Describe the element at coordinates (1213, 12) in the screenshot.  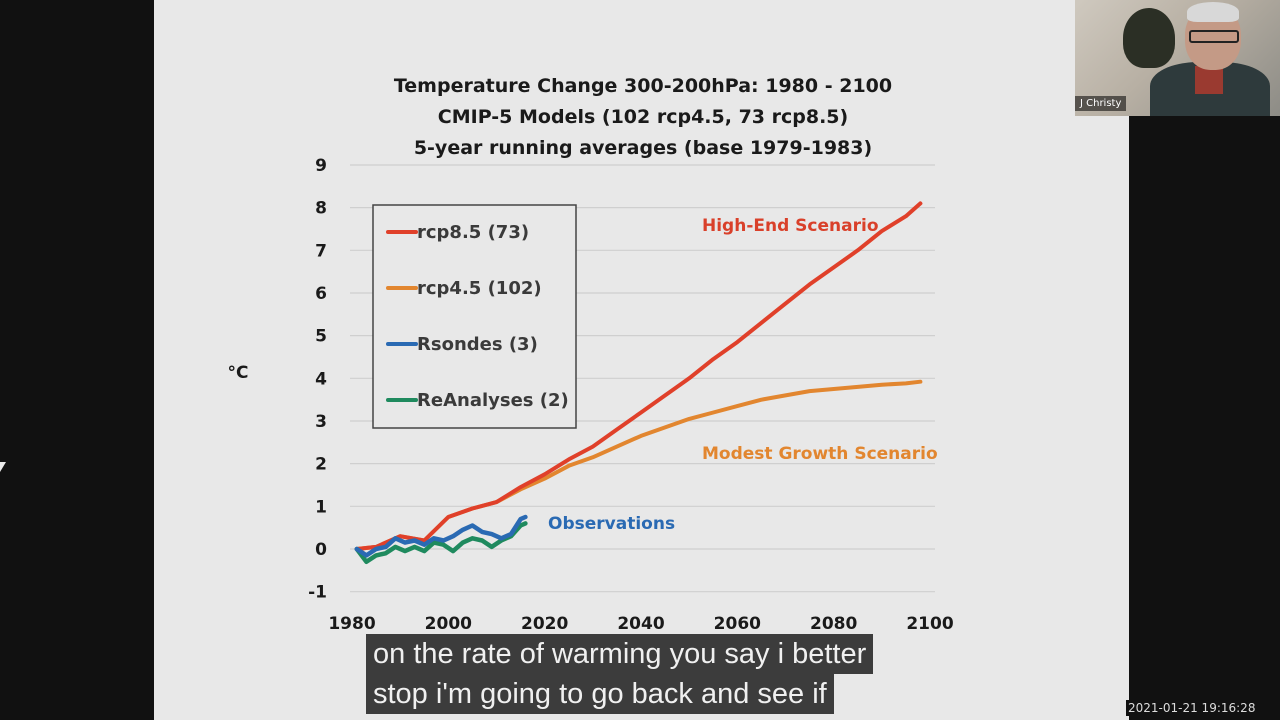
I see `participant-hair` at that location.